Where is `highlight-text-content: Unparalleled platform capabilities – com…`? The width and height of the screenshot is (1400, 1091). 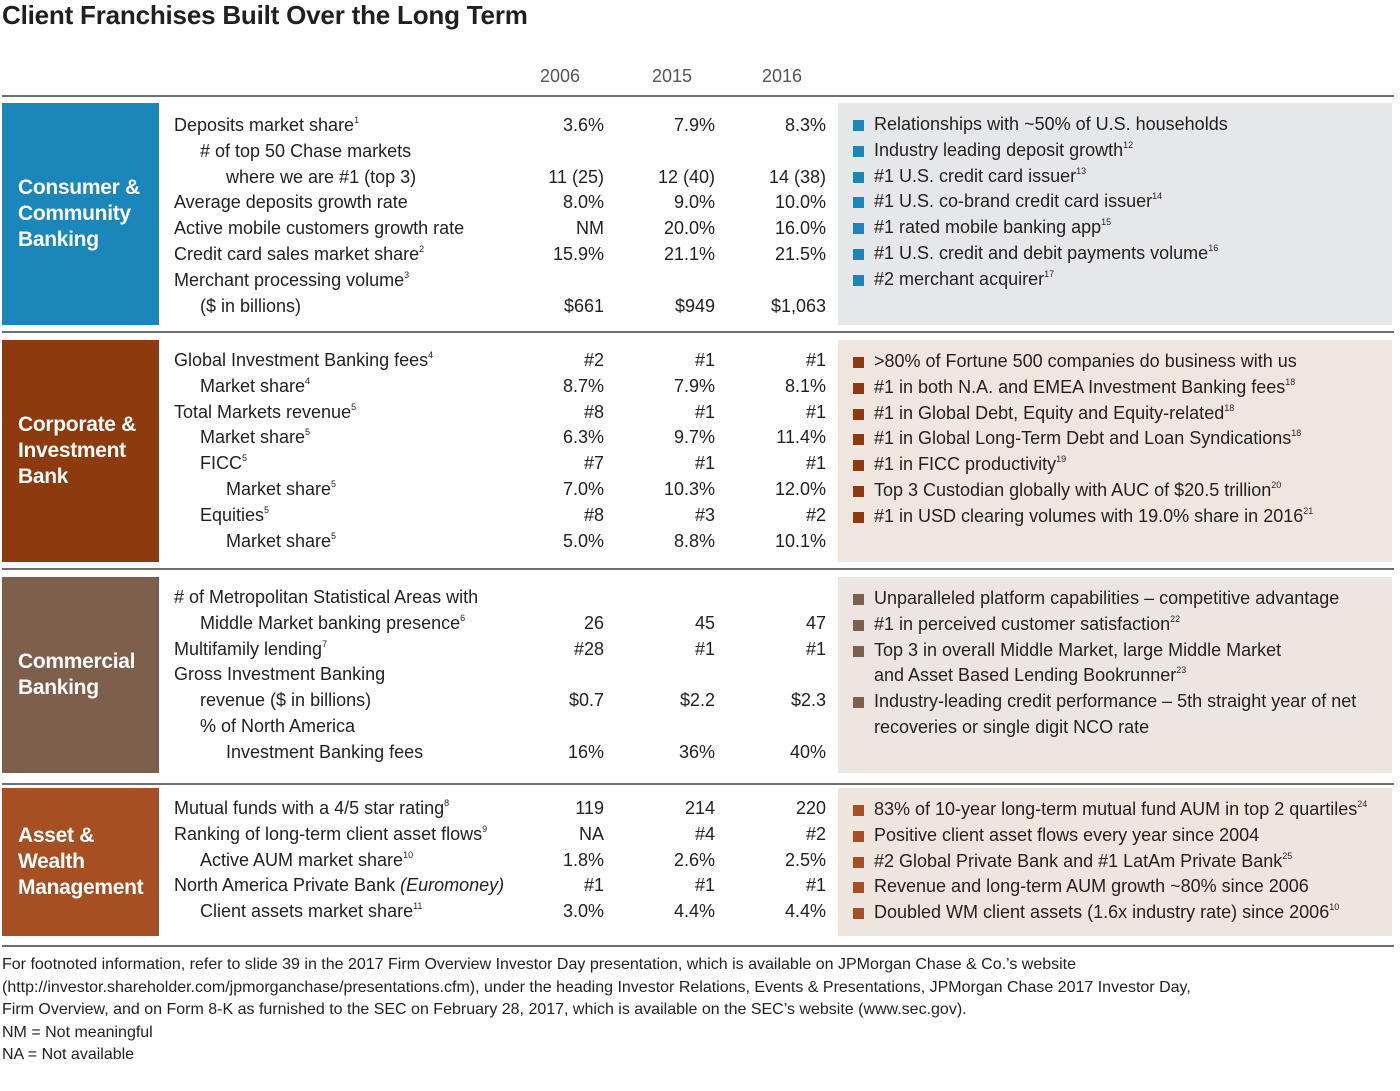
highlight-text-content: Unparalleled platform capabilities – com… is located at coordinates (1107, 598).